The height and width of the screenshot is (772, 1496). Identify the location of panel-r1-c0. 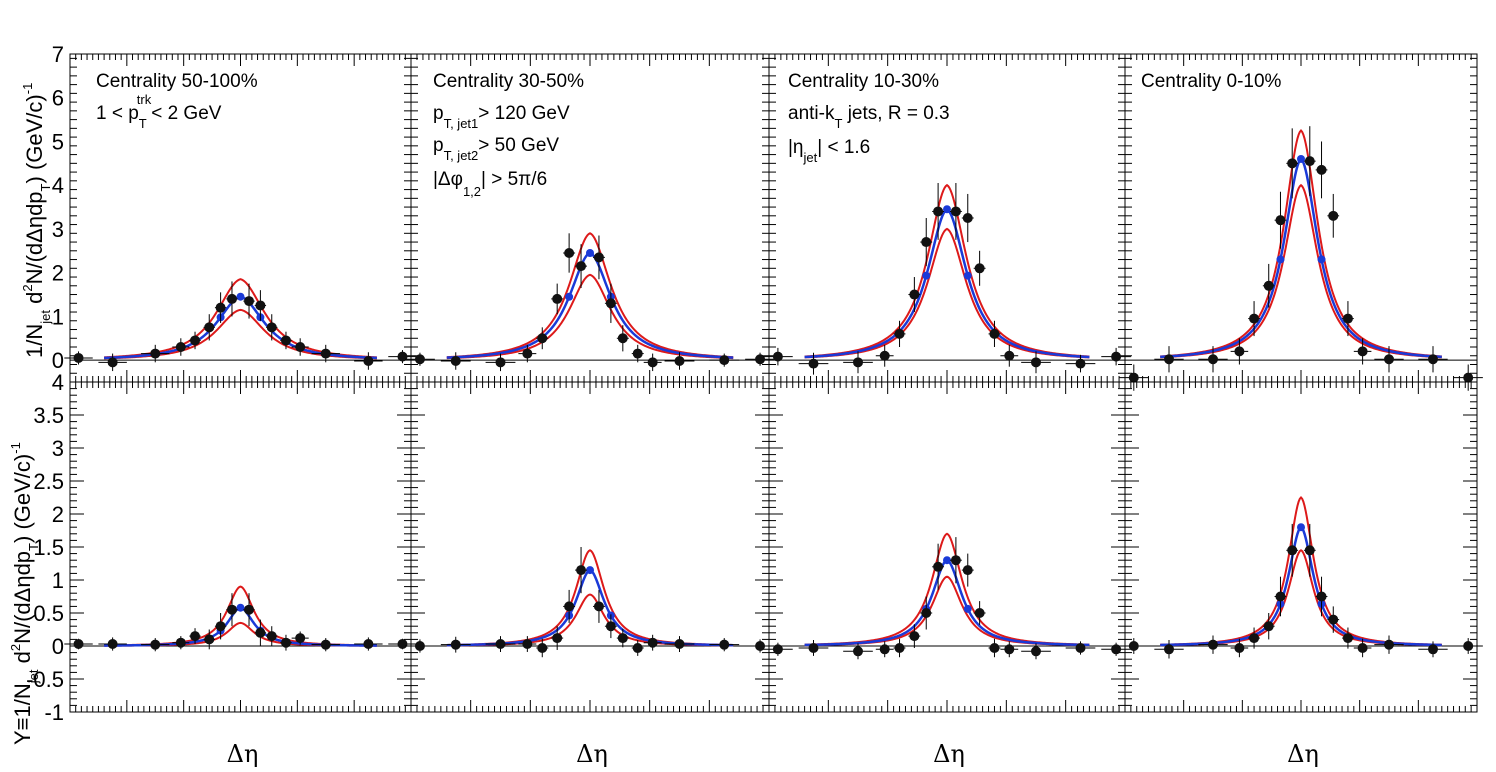
(240, 547).